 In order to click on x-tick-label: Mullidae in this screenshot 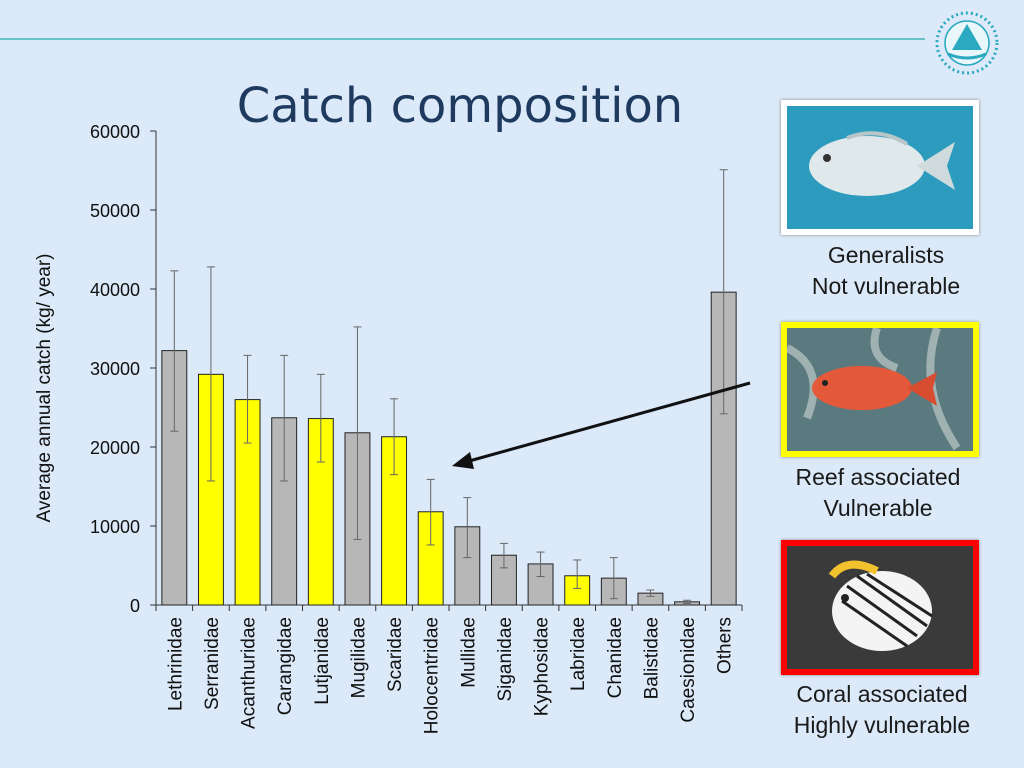, I will do `click(468, 652)`.